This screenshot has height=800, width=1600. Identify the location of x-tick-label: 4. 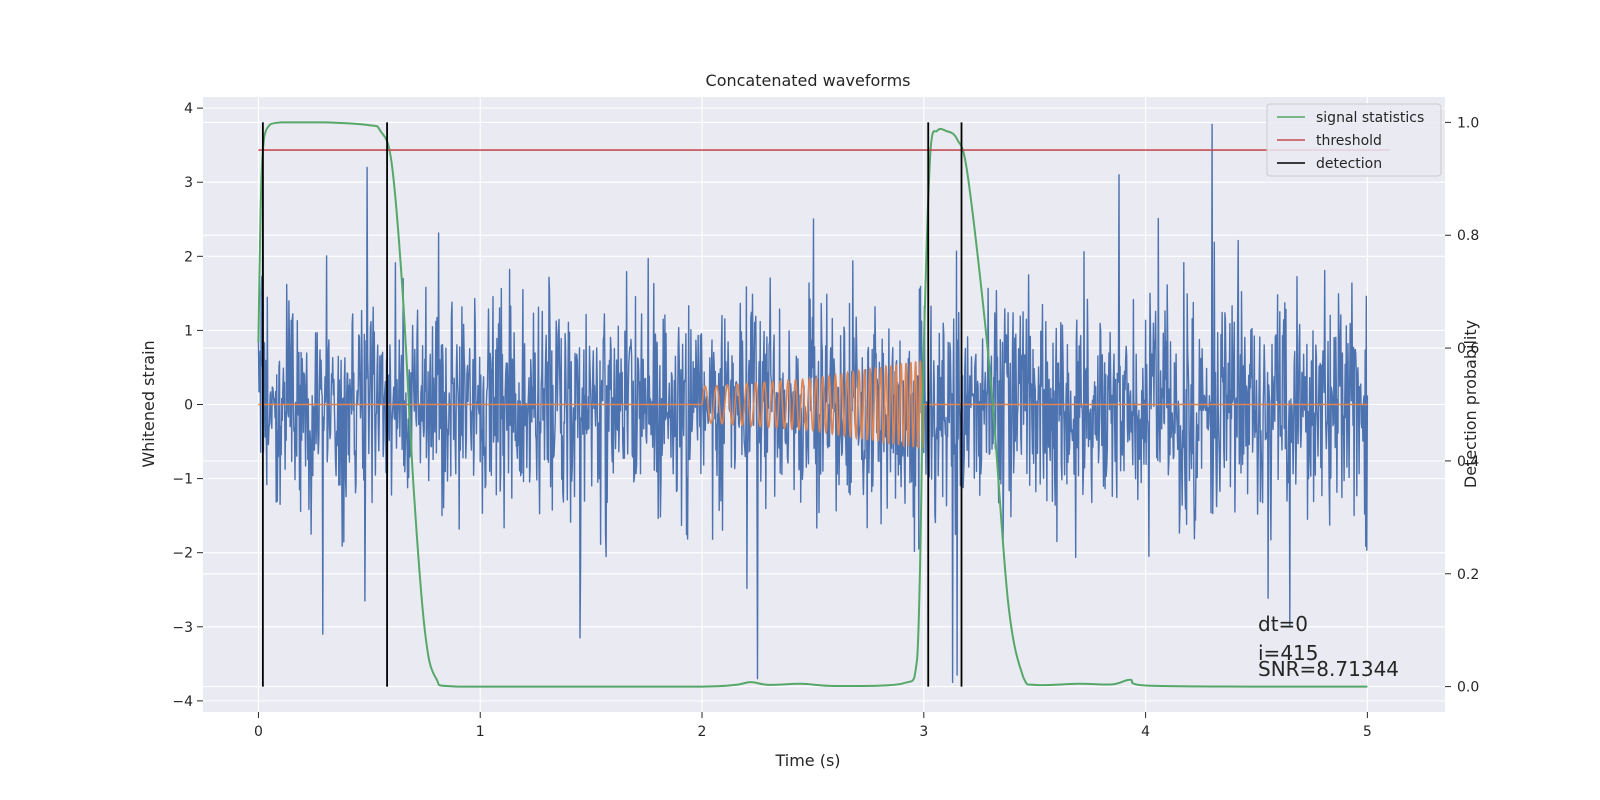
(1145, 732).